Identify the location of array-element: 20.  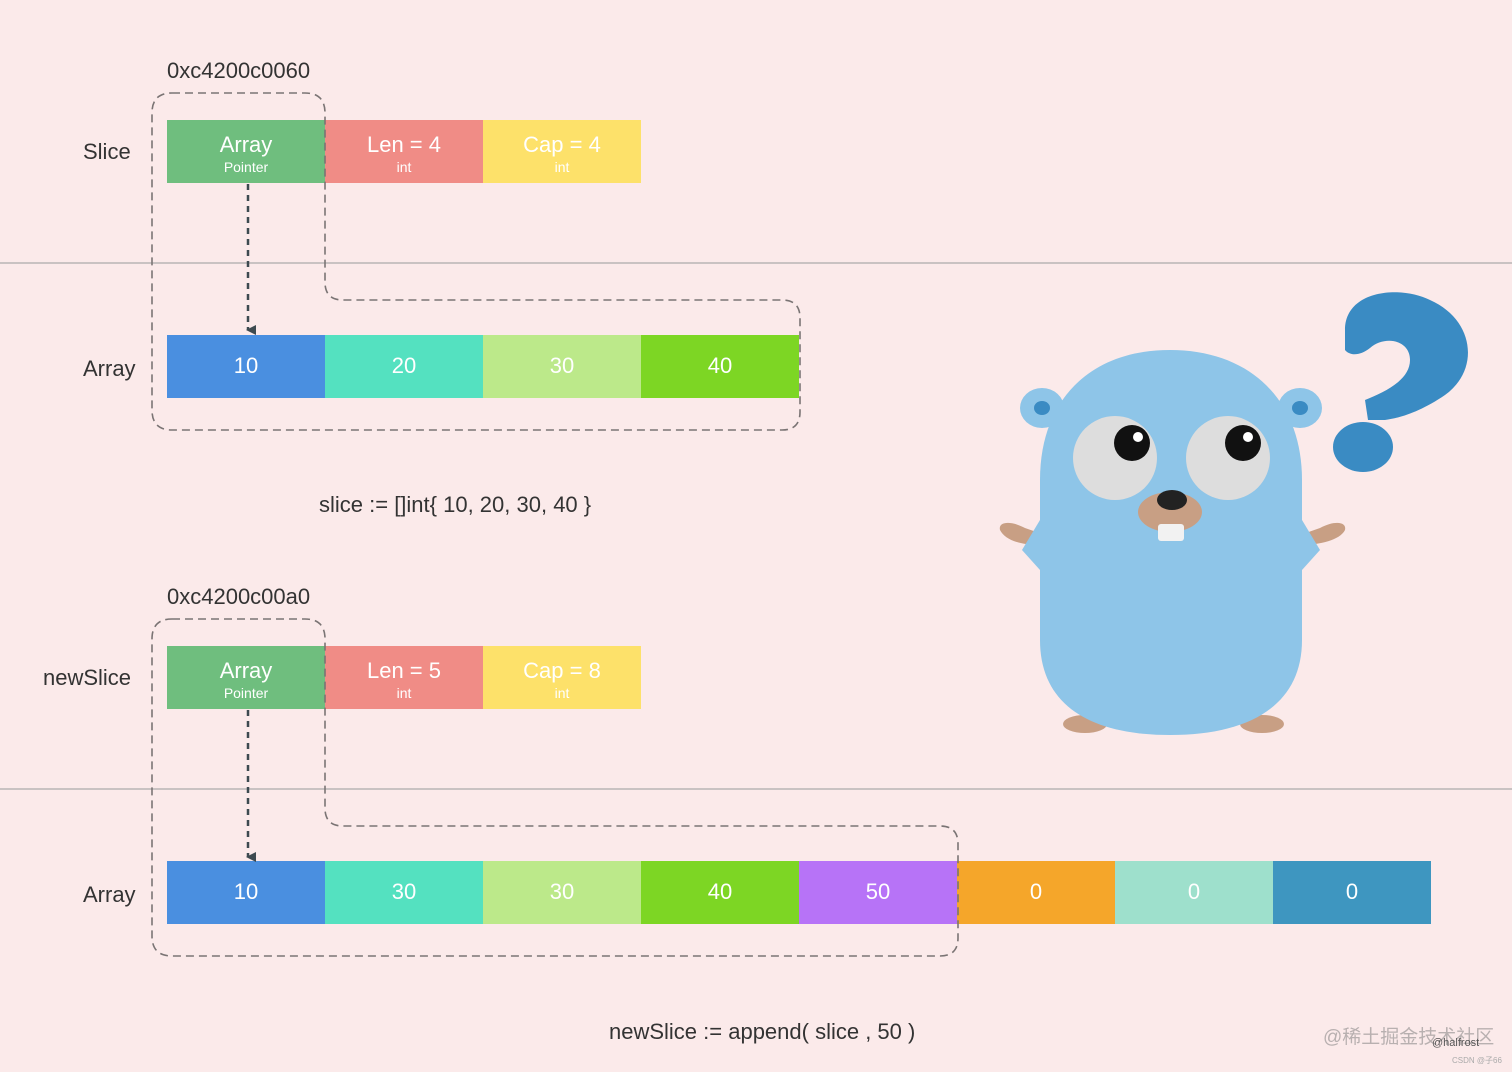
(404, 366).